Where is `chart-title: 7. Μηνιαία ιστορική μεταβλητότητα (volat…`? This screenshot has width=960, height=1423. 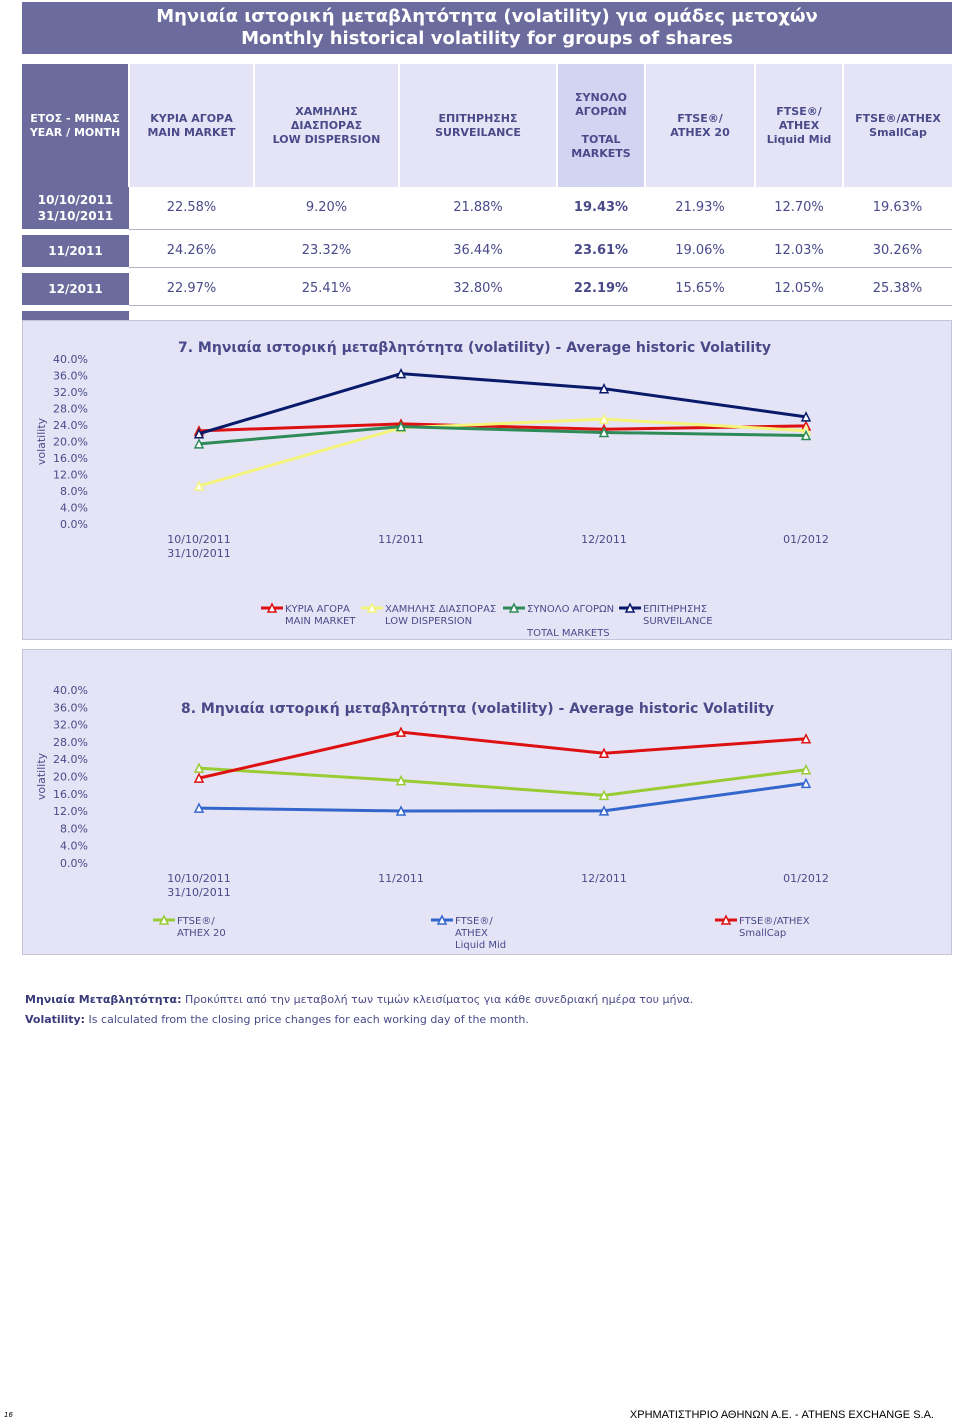 chart-title: 7. Μηνιαία ιστορική μεταβλητότητα (volat… is located at coordinates (474, 348).